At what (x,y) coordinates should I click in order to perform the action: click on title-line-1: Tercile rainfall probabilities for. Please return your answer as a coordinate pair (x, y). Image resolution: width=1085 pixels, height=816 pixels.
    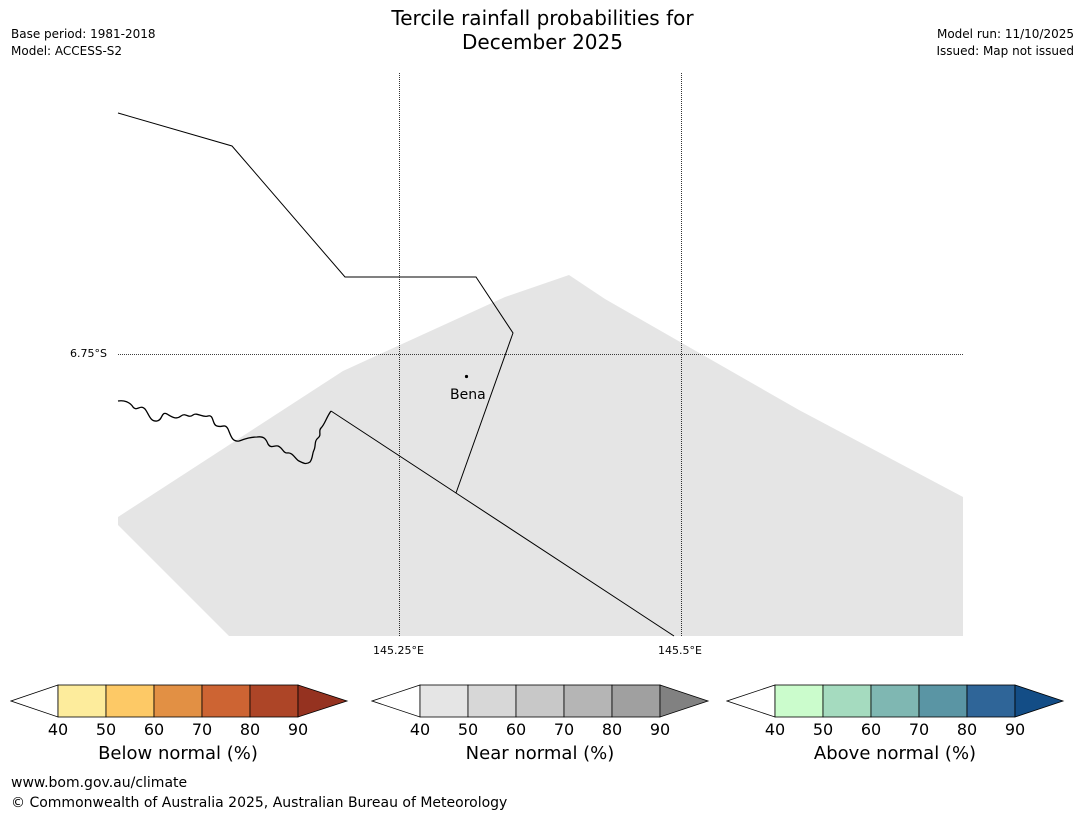
    Looking at the image, I should click on (542, 18).